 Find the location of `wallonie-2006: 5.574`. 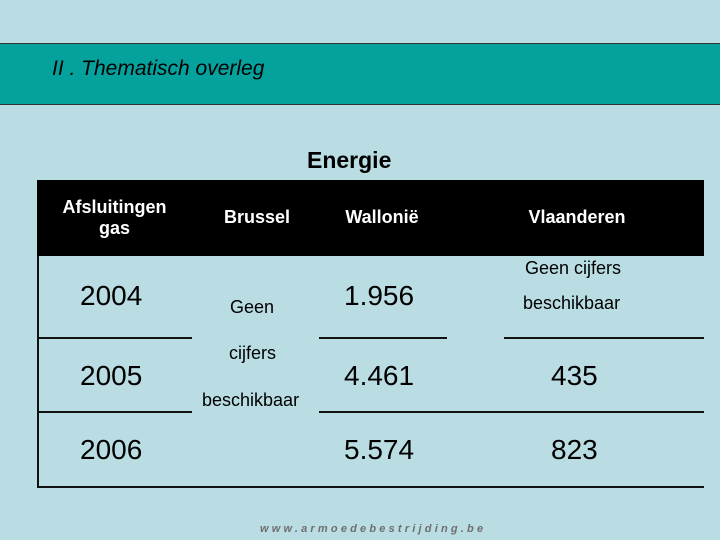

wallonie-2006: 5.574 is located at coordinates (379, 449).